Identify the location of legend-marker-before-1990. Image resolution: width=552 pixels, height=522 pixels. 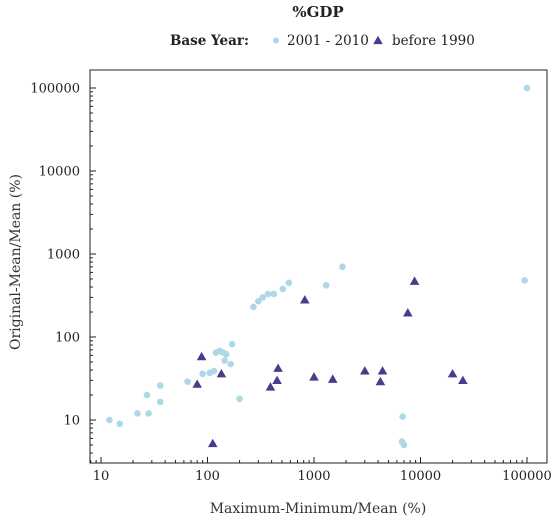
(378, 40).